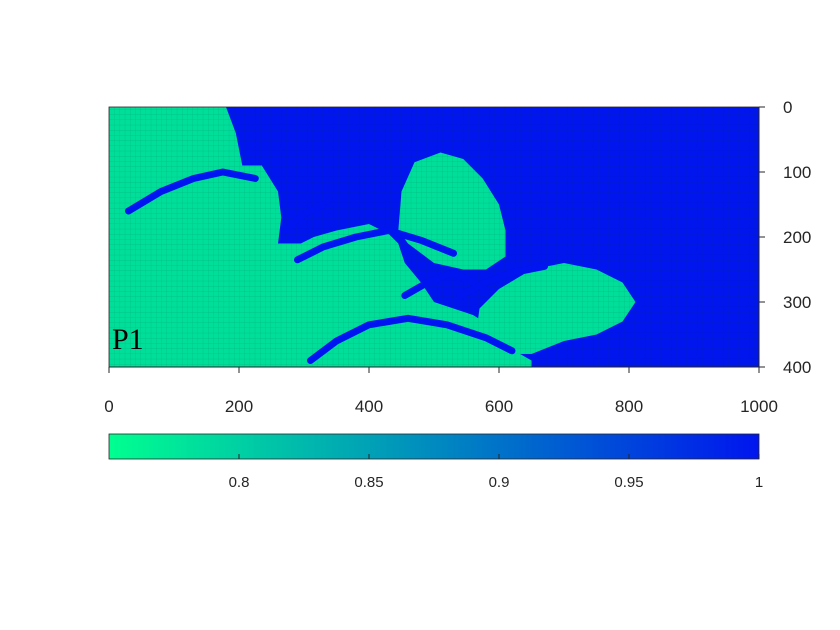  What do you see at coordinates (797, 237) in the screenshot?
I see `y-tick-label: 200` at bounding box center [797, 237].